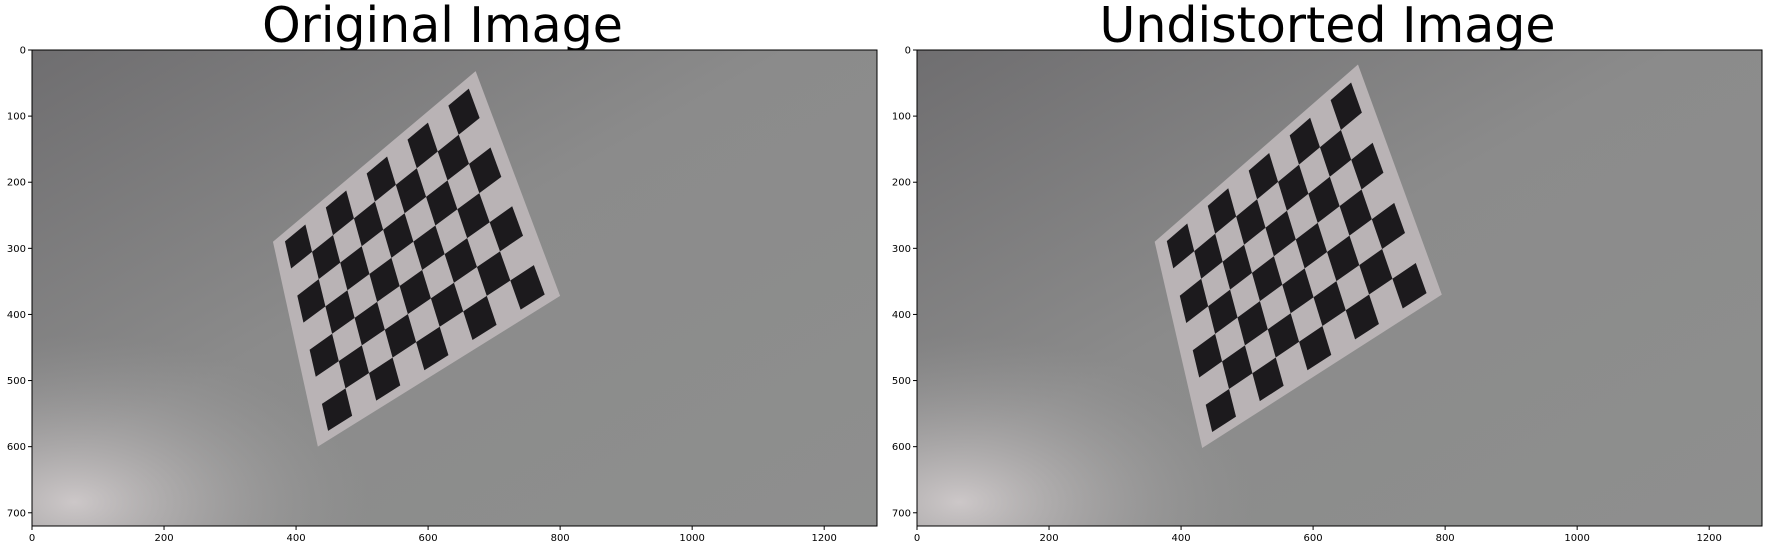 This screenshot has height=549, width=1771. What do you see at coordinates (442, 27) in the screenshot?
I see `panel-title-original: Original Image` at bounding box center [442, 27].